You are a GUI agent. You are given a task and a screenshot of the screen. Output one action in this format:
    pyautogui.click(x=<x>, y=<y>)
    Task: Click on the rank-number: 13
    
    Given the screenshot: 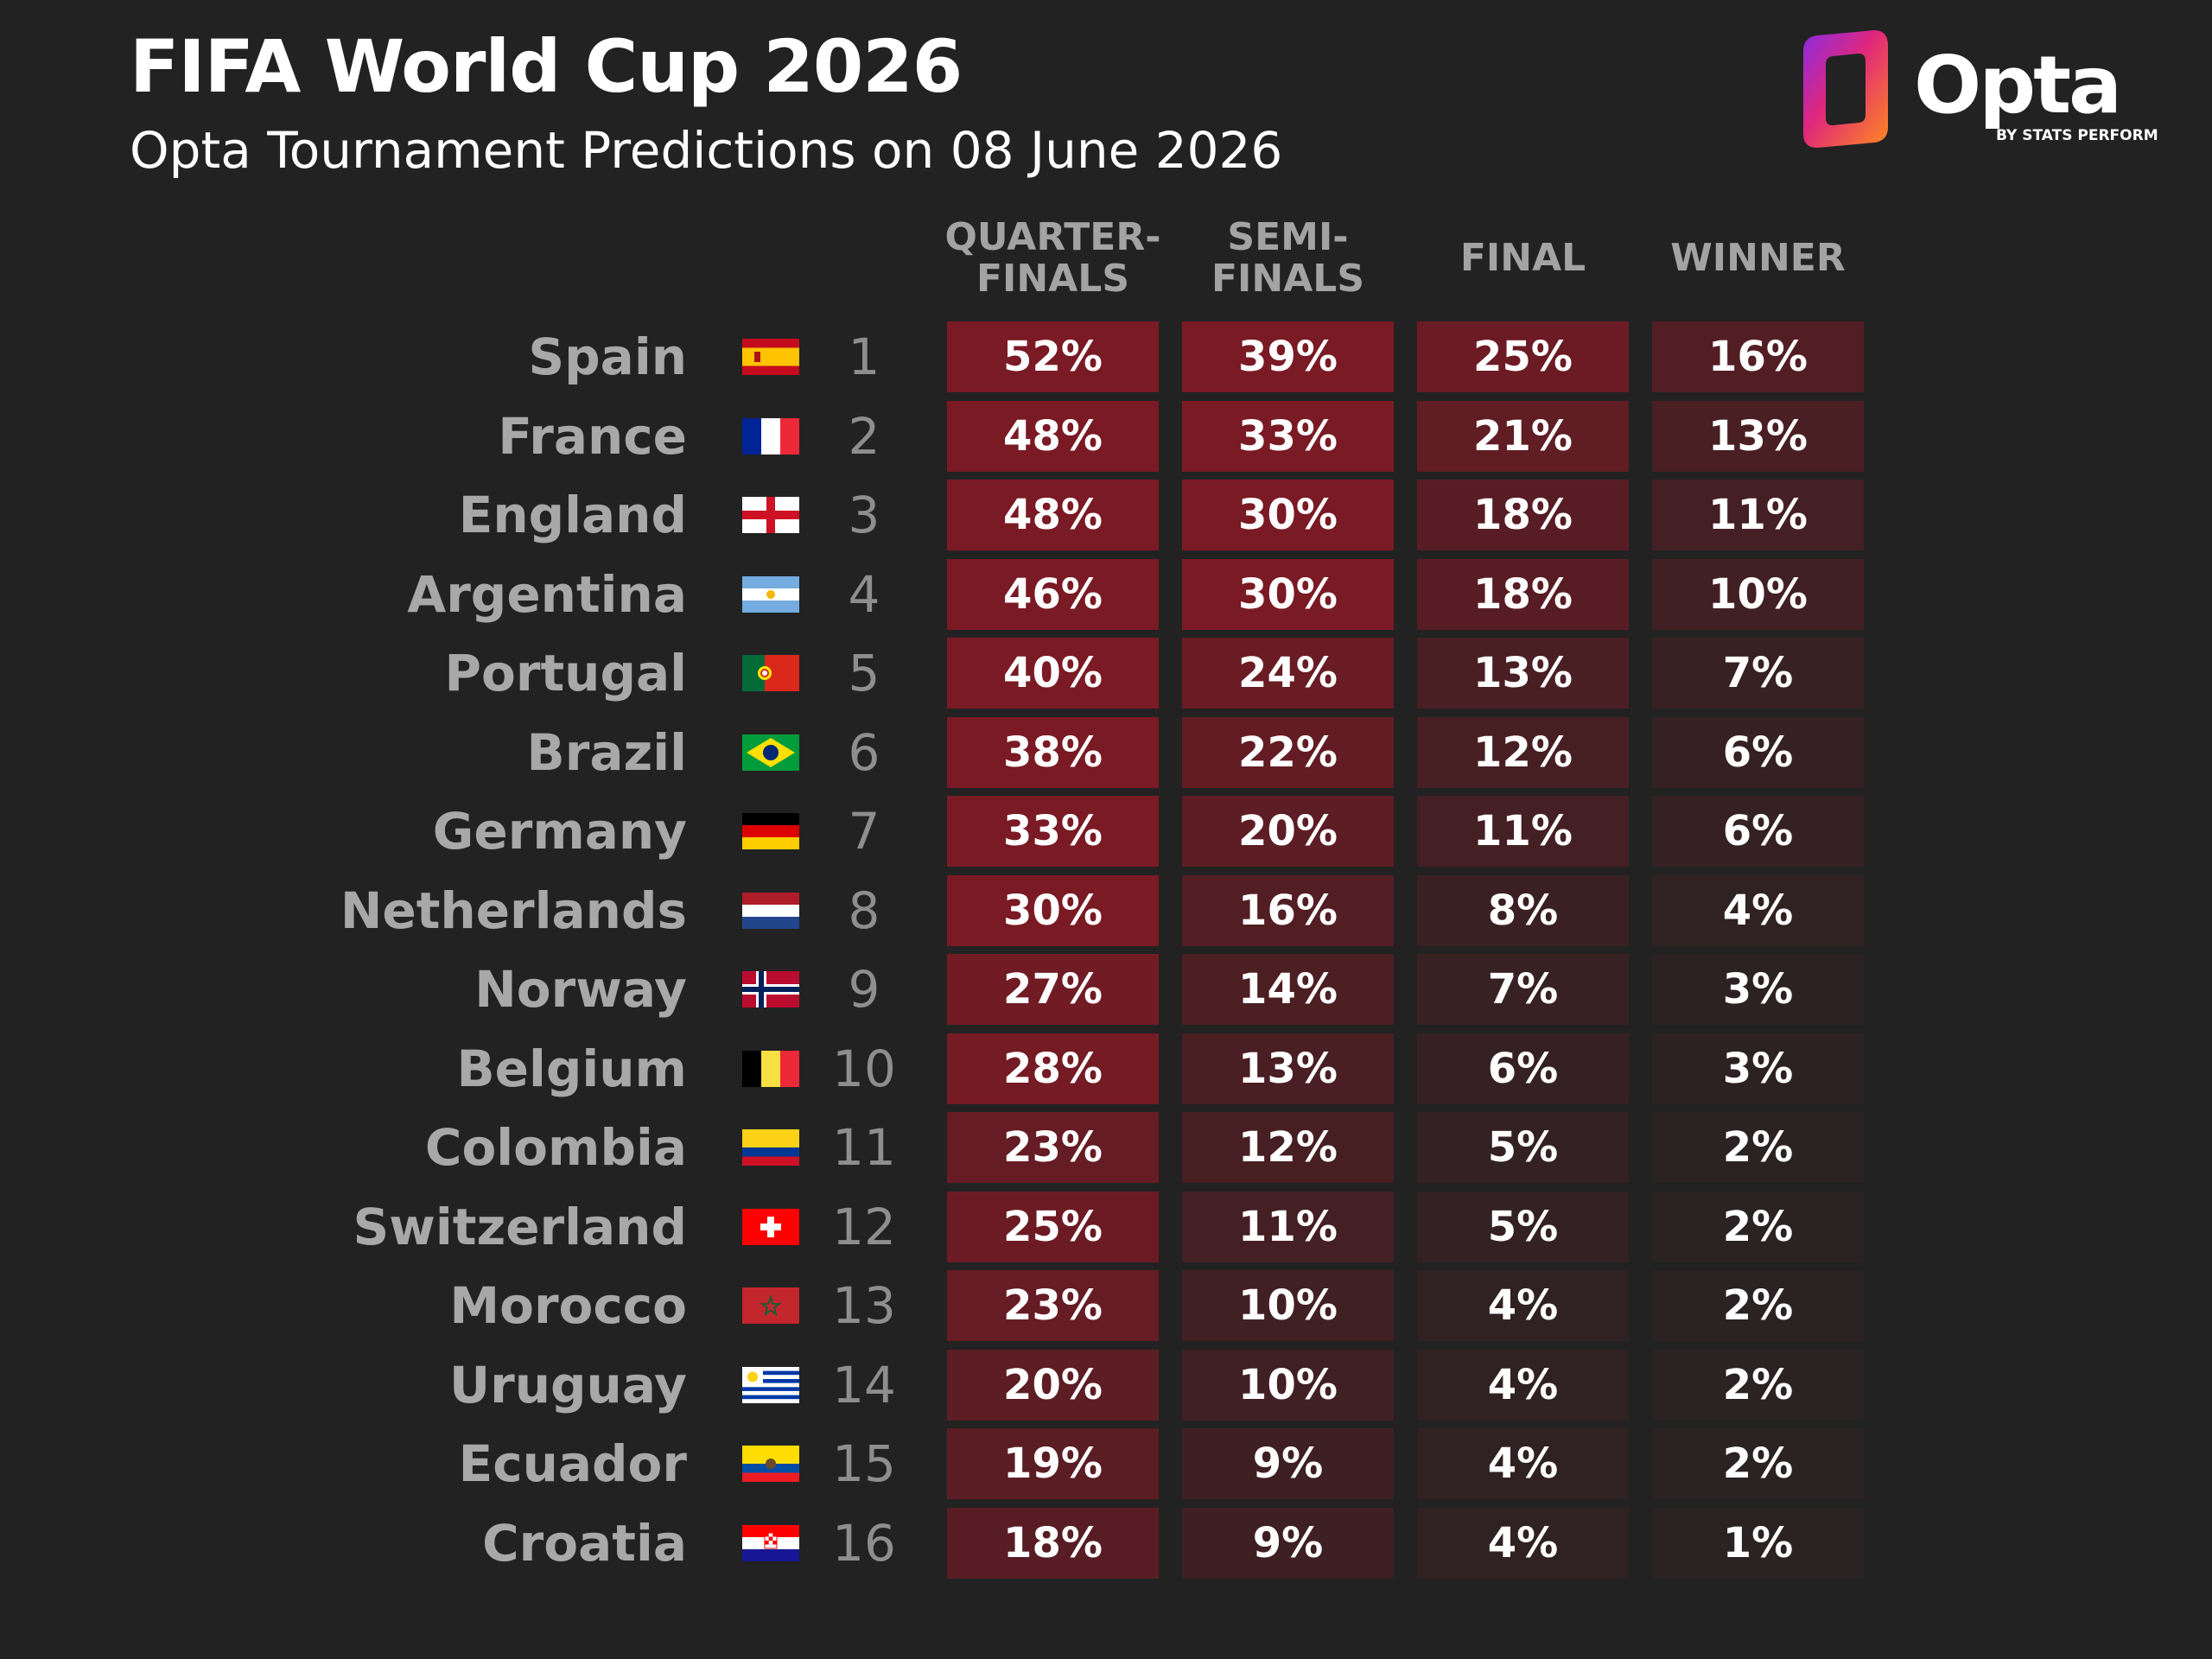 What is the action you would take?
    pyautogui.click(x=864, y=1305)
    